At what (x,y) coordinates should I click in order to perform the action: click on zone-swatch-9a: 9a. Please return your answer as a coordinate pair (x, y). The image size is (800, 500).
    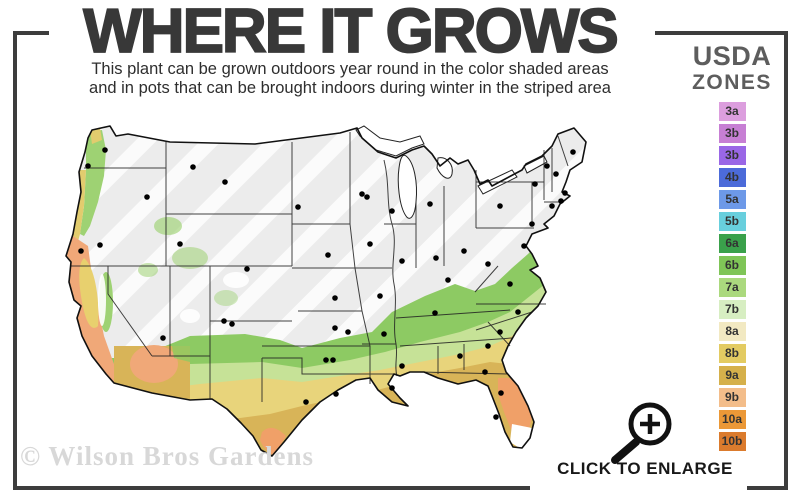
    Looking at the image, I should click on (732, 375).